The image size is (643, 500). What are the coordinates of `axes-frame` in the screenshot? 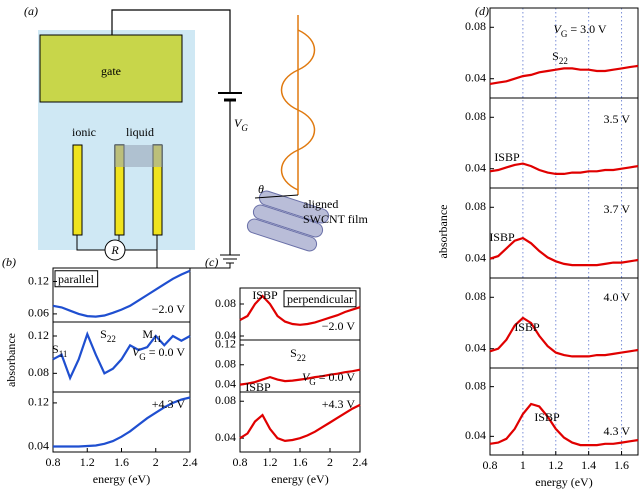 It's located at (564, 411).